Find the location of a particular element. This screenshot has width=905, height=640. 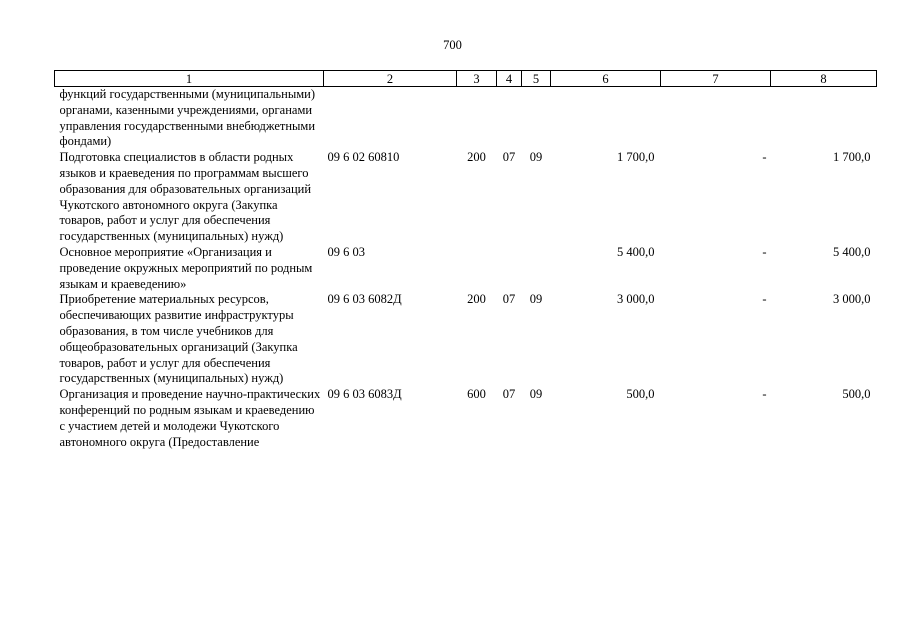

row-code is located at coordinates (390, 119).